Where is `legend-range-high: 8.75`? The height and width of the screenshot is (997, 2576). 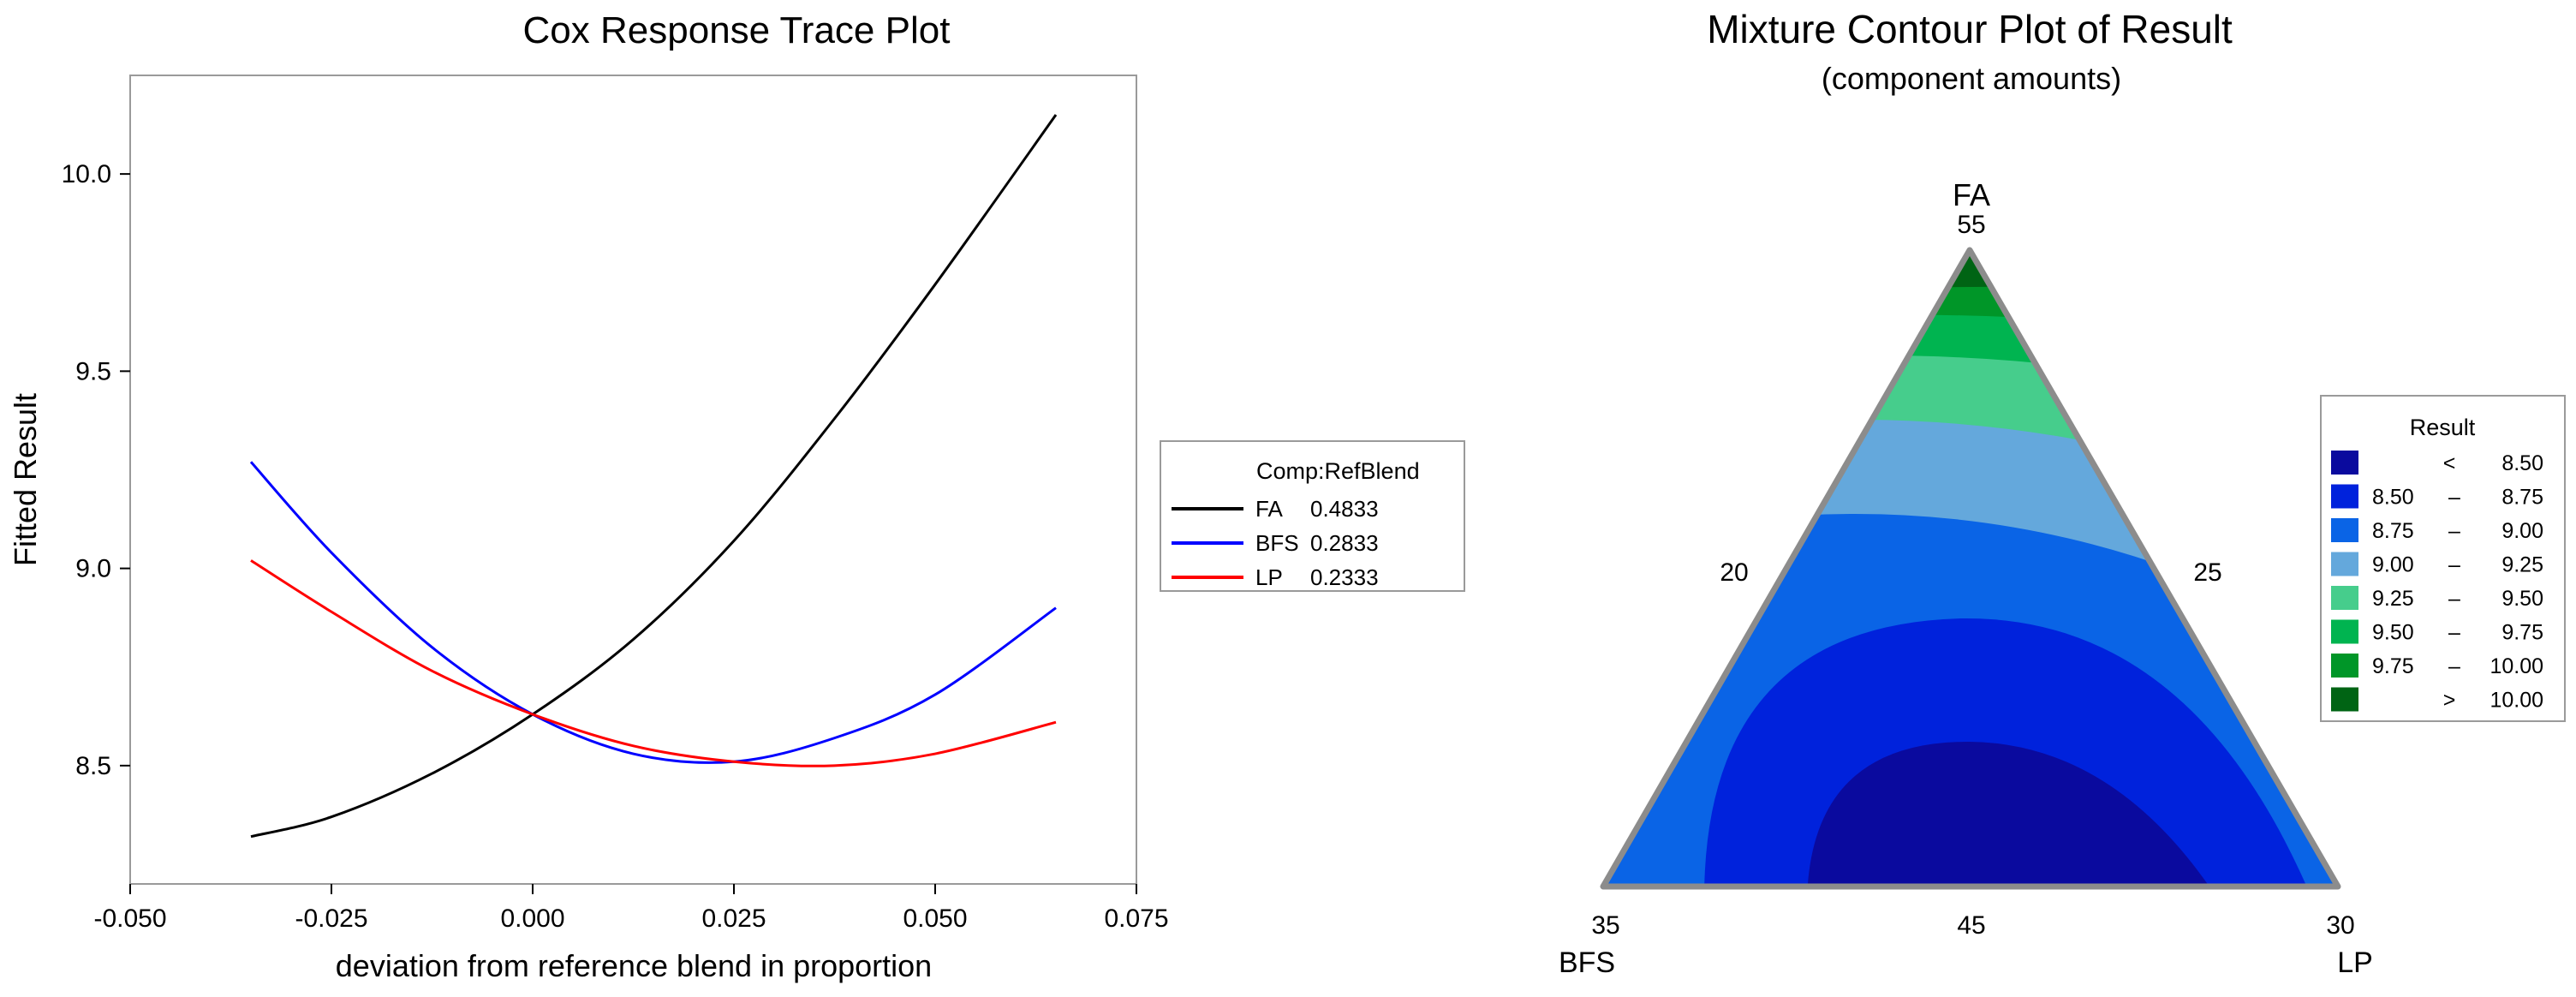 legend-range-high: 8.75 is located at coordinates (2522, 498).